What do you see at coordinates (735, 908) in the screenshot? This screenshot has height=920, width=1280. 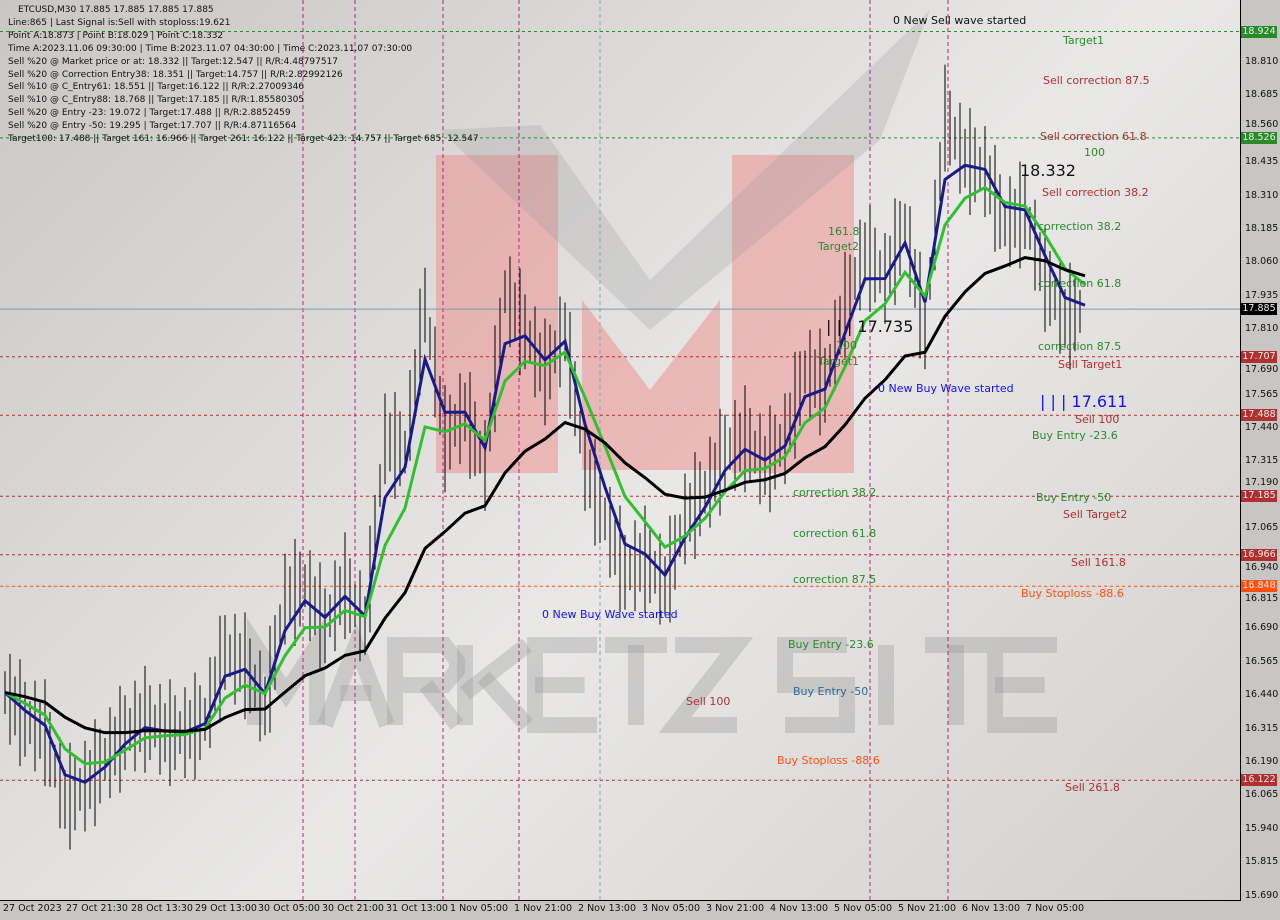 I see `x-tick-label: 3 Nov 21:00` at bounding box center [735, 908].